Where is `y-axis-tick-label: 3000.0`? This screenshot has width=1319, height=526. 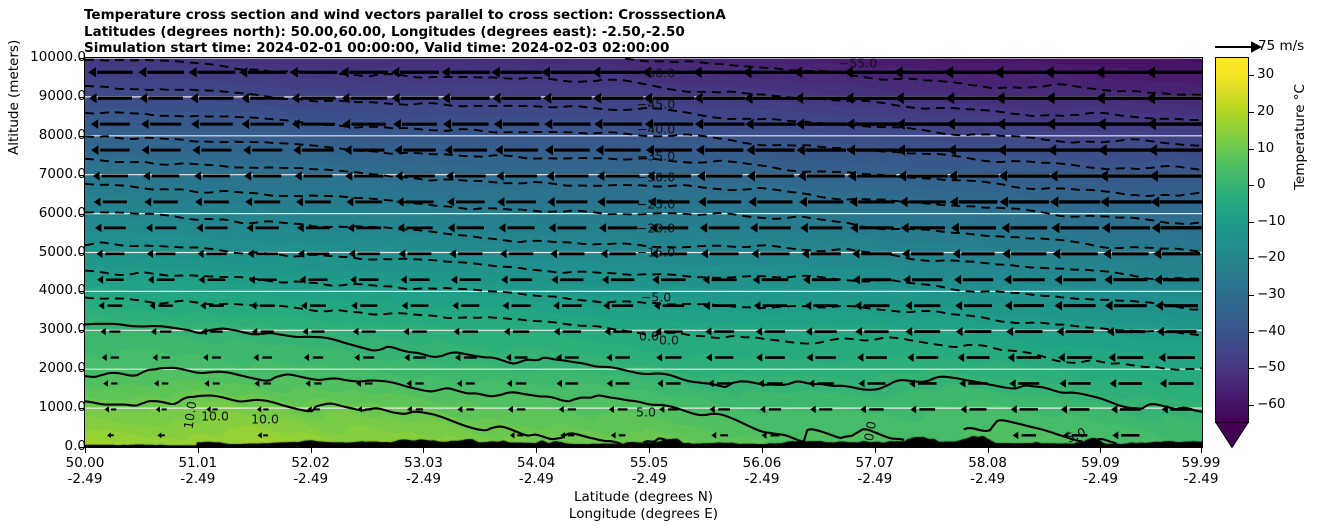
y-axis-tick-label: 3000.0 is located at coordinates (62, 329).